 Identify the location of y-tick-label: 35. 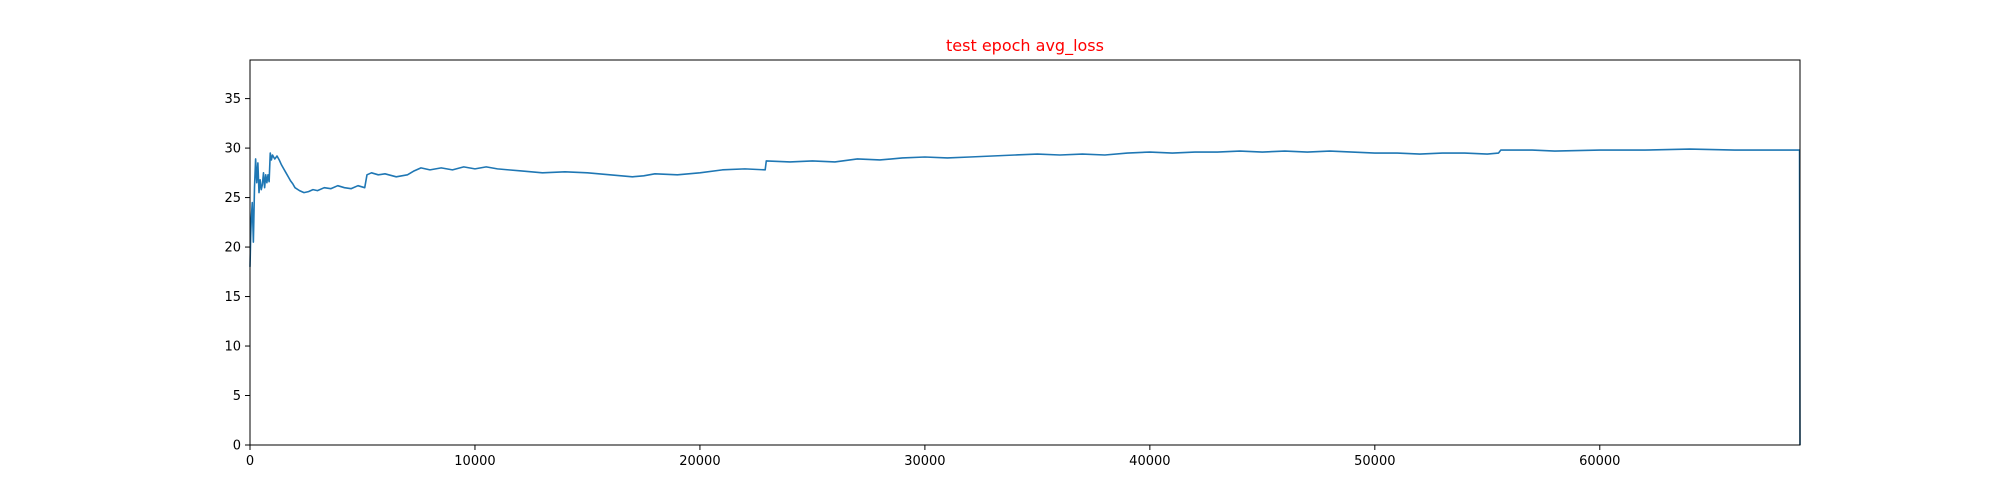
(232, 99).